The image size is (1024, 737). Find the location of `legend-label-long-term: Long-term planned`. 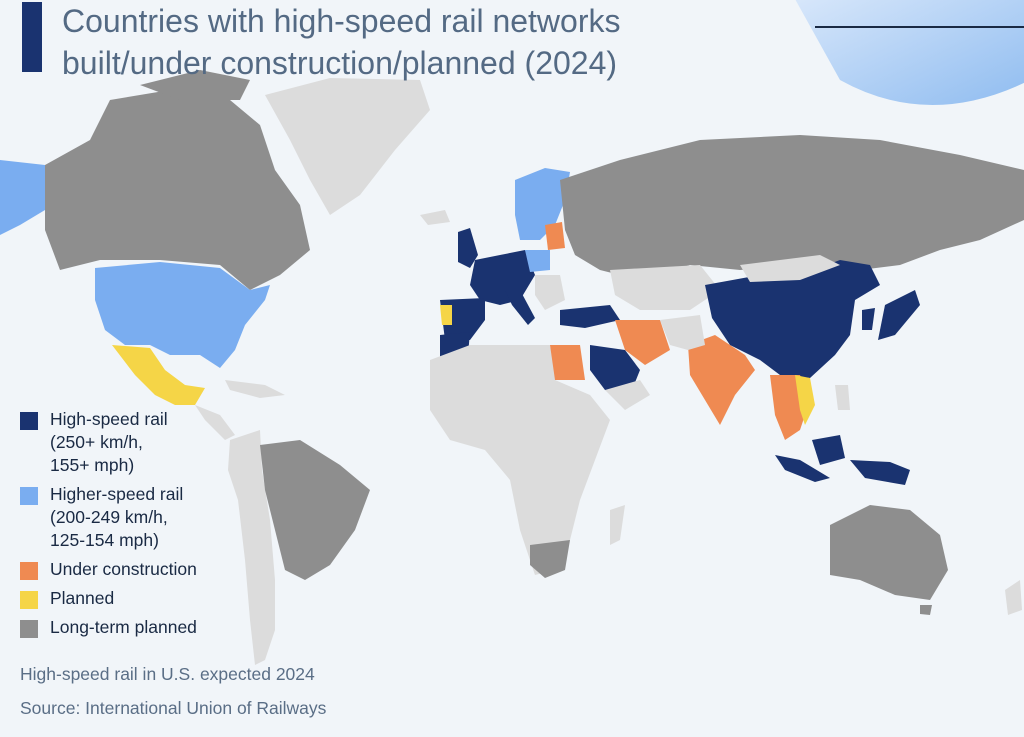

legend-label-long-term: Long-term planned is located at coordinates (123, 627).